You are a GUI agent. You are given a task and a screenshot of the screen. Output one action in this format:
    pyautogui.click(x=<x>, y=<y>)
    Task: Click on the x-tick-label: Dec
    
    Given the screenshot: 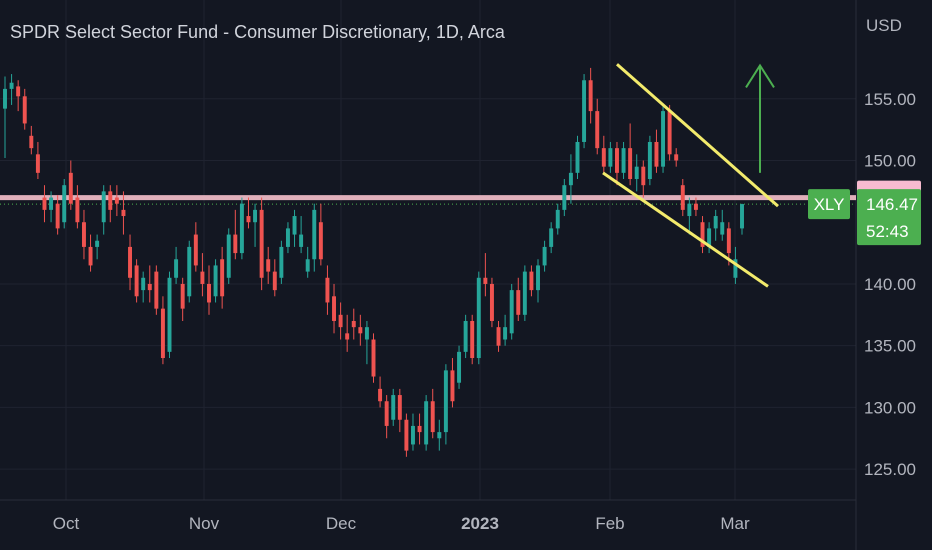 What is the action you would take?
    pyautogui.click(x=341, y=523)
    